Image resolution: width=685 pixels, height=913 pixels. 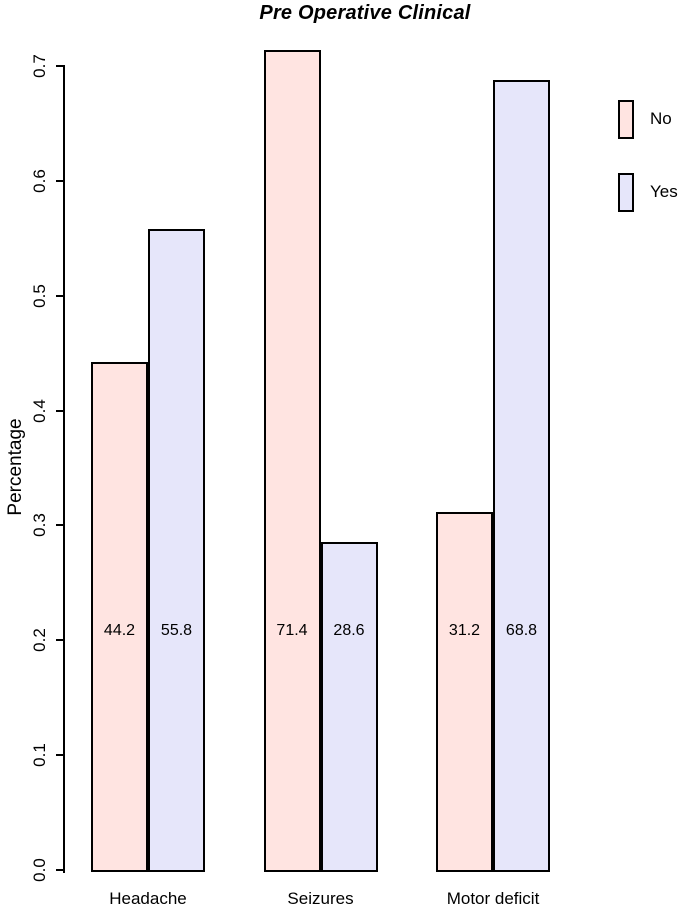 What do you see at coordinates (39, 525) in the screenshot?
I see `y-tick-label: 0.3` at bounding box center [39, 525].